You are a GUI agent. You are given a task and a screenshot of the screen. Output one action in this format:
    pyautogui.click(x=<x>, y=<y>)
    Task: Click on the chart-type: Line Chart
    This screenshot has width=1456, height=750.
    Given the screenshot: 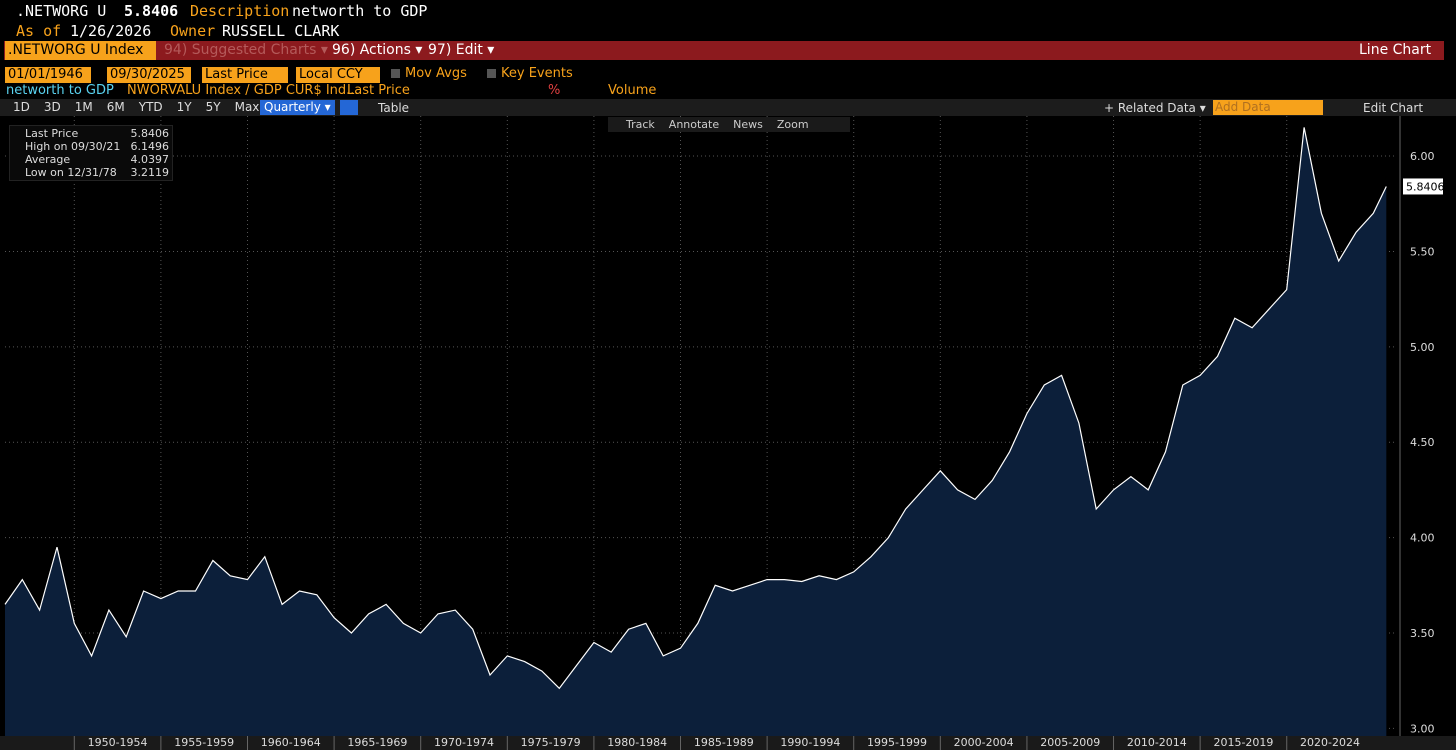 What is the action you would take?
    pyautogui.click(x=1395, y=50)
    